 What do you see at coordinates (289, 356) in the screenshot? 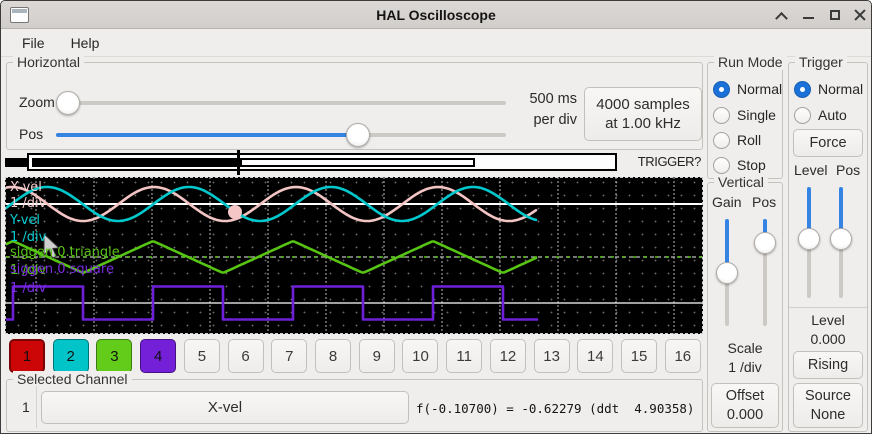
I see `channel-button-7: 7` at bounding box center [289, 356].